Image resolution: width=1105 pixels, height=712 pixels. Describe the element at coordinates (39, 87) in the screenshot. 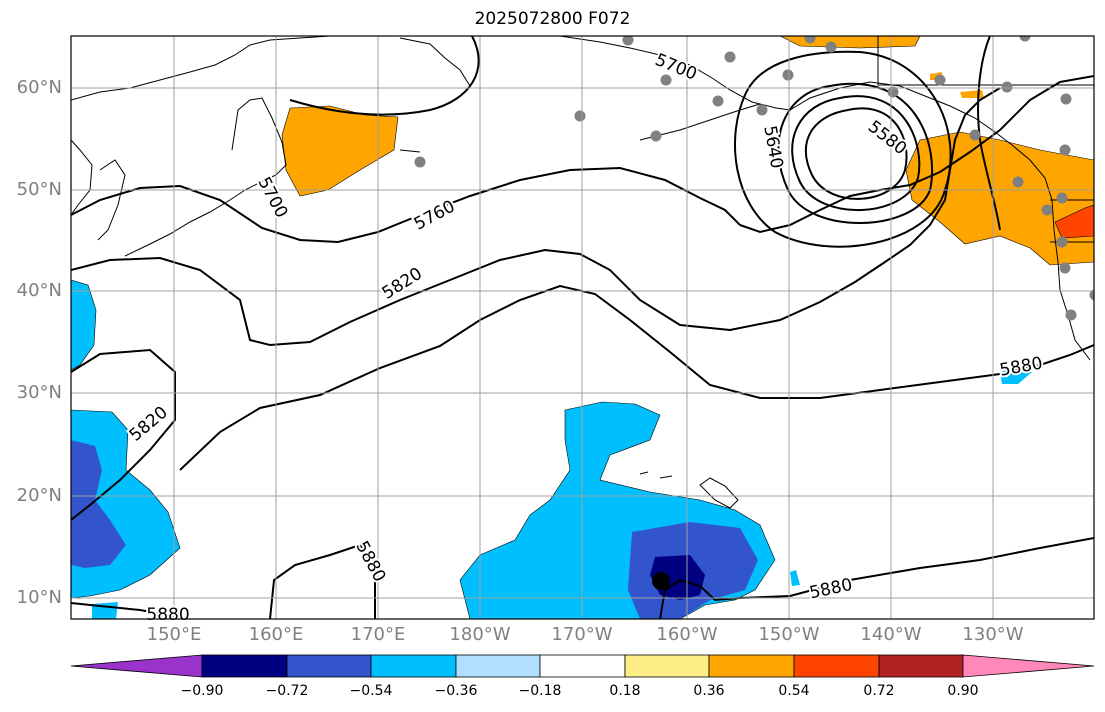

I see `lat-tick-label: 60°N` at that location.